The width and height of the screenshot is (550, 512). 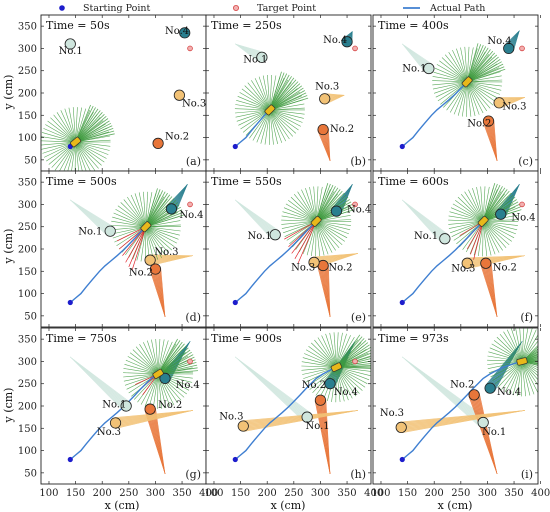 I want to click on collision-beam, so click(x=137, y=246).